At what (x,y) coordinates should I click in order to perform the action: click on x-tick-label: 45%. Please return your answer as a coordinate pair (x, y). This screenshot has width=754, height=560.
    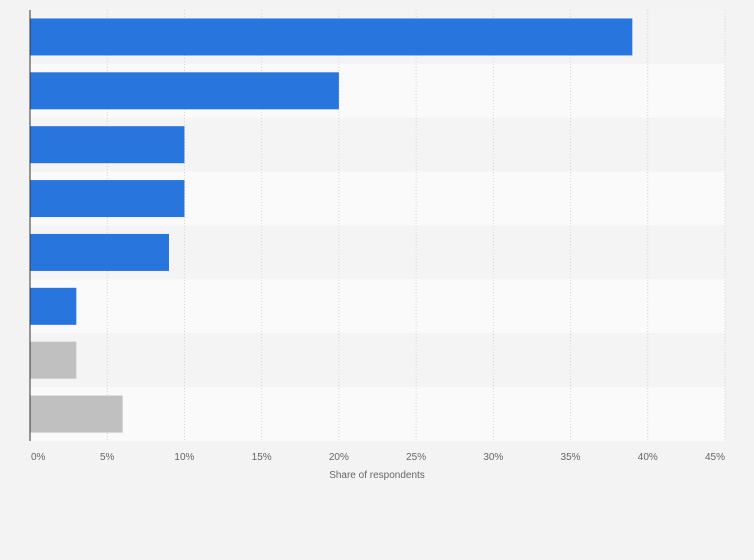
    Looking at the image, I should click on (715, 457).